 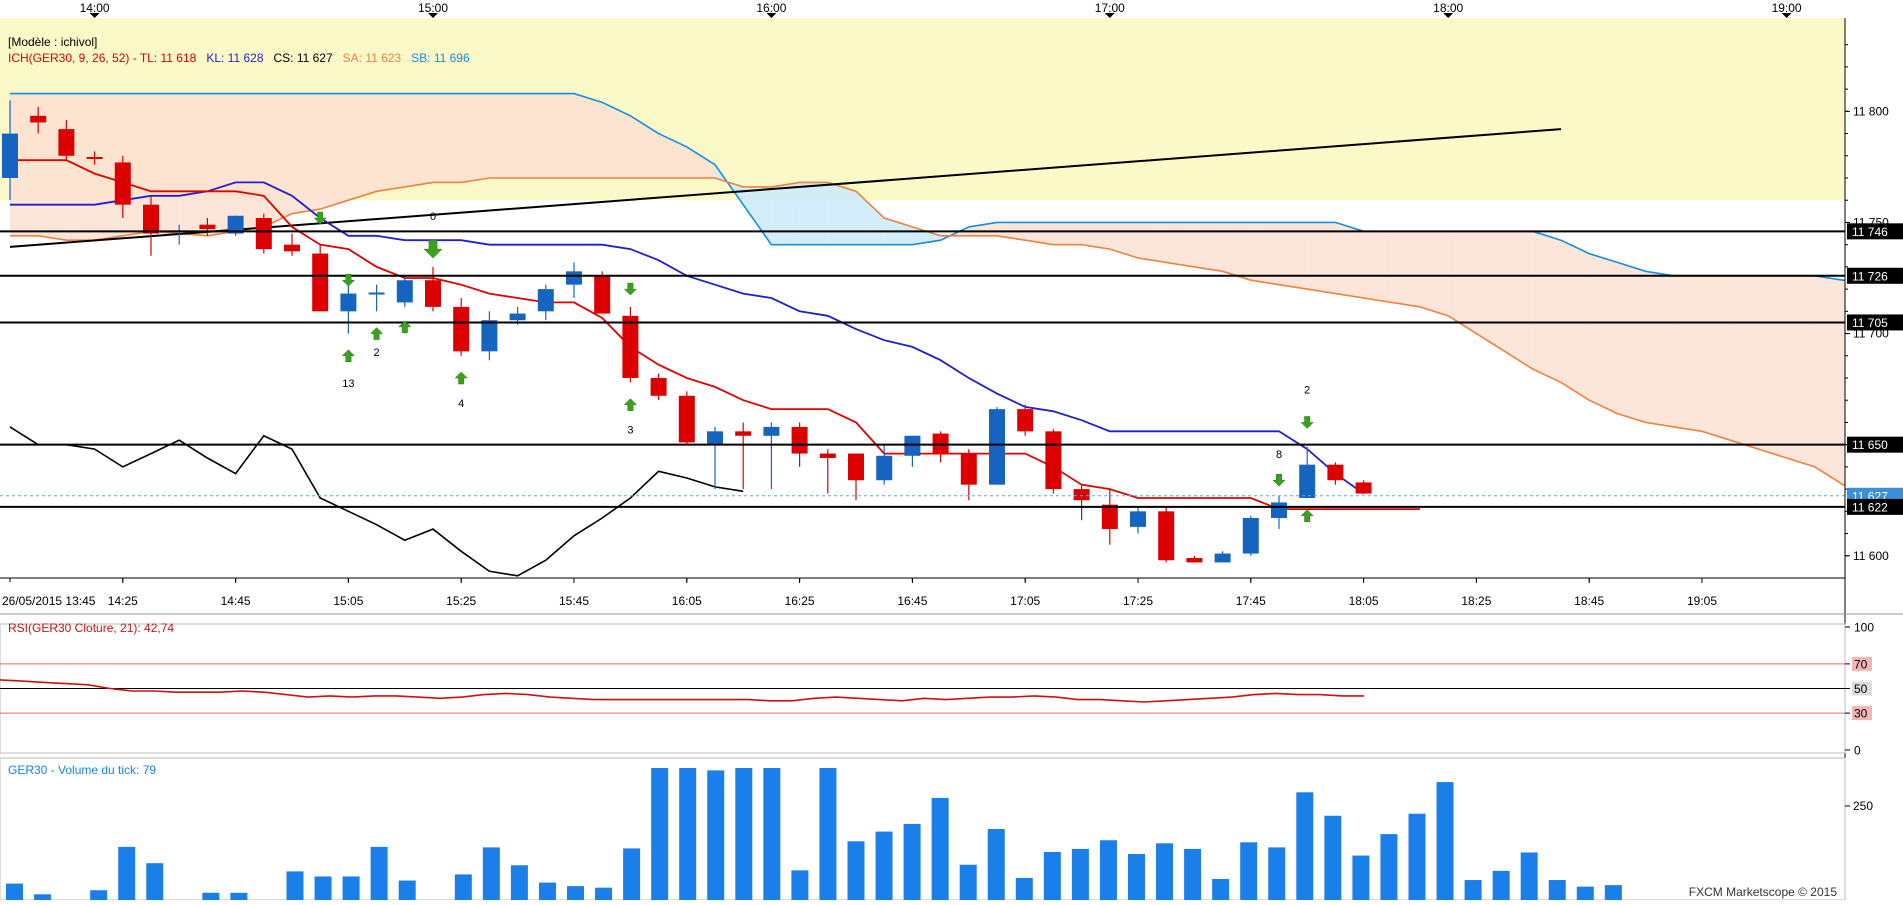 What do you see at coordinates (1875, 276) in the screenshot?
I see `level-price-tag: 11 726` at bounding box center [1875, 276].